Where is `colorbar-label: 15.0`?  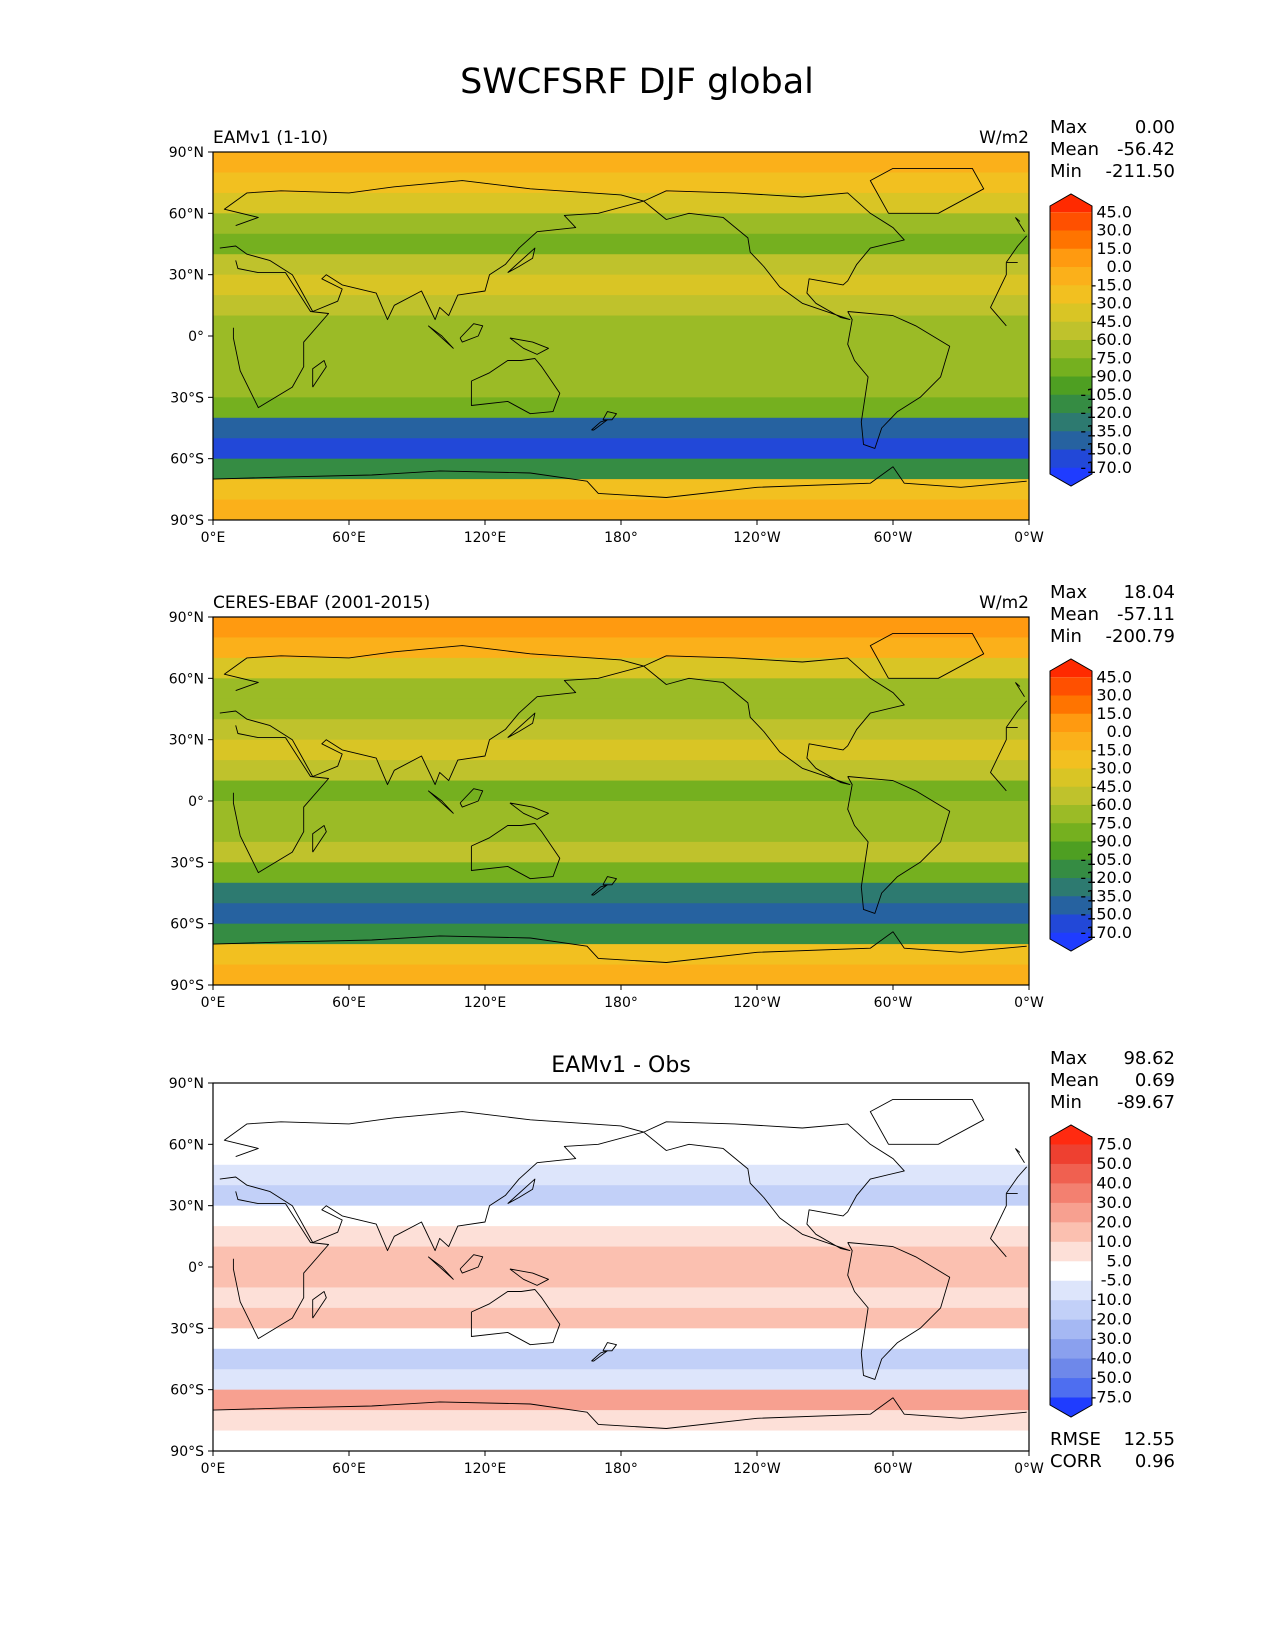 colorbar-label: 15.0 is located at coordinates (1114, 248).